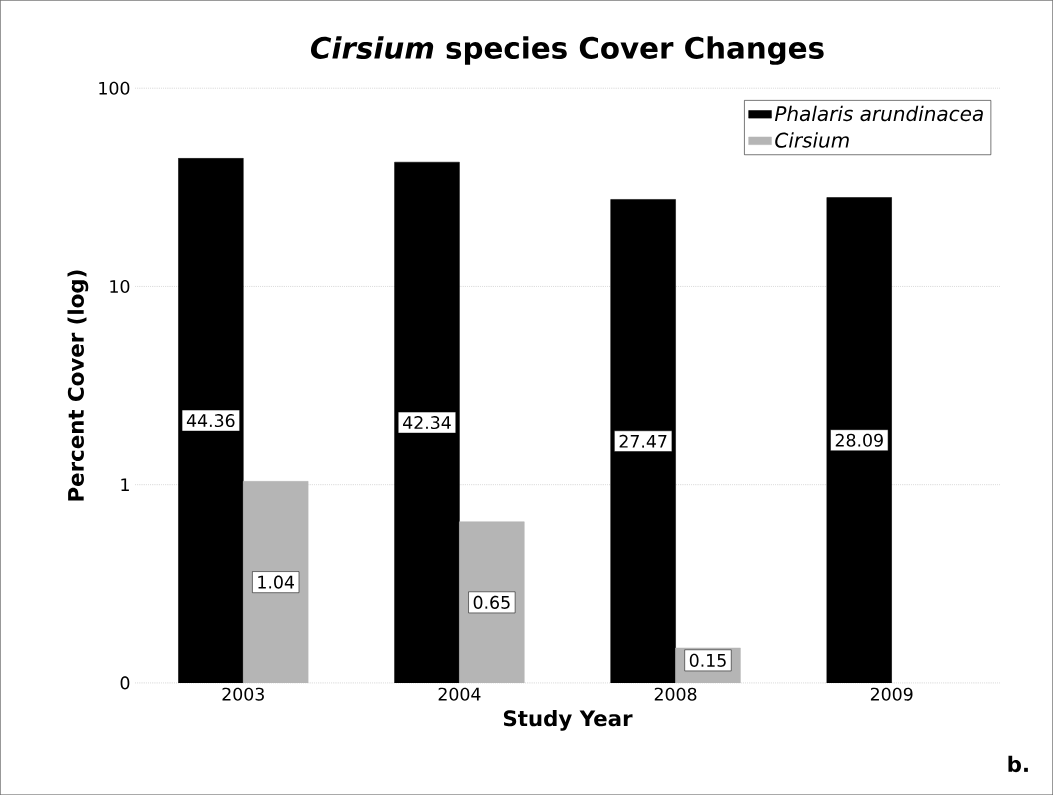 The height and width of the screenshot is (795, 1053). I want to click on x-tick-label: 2004, so click(459, 694).